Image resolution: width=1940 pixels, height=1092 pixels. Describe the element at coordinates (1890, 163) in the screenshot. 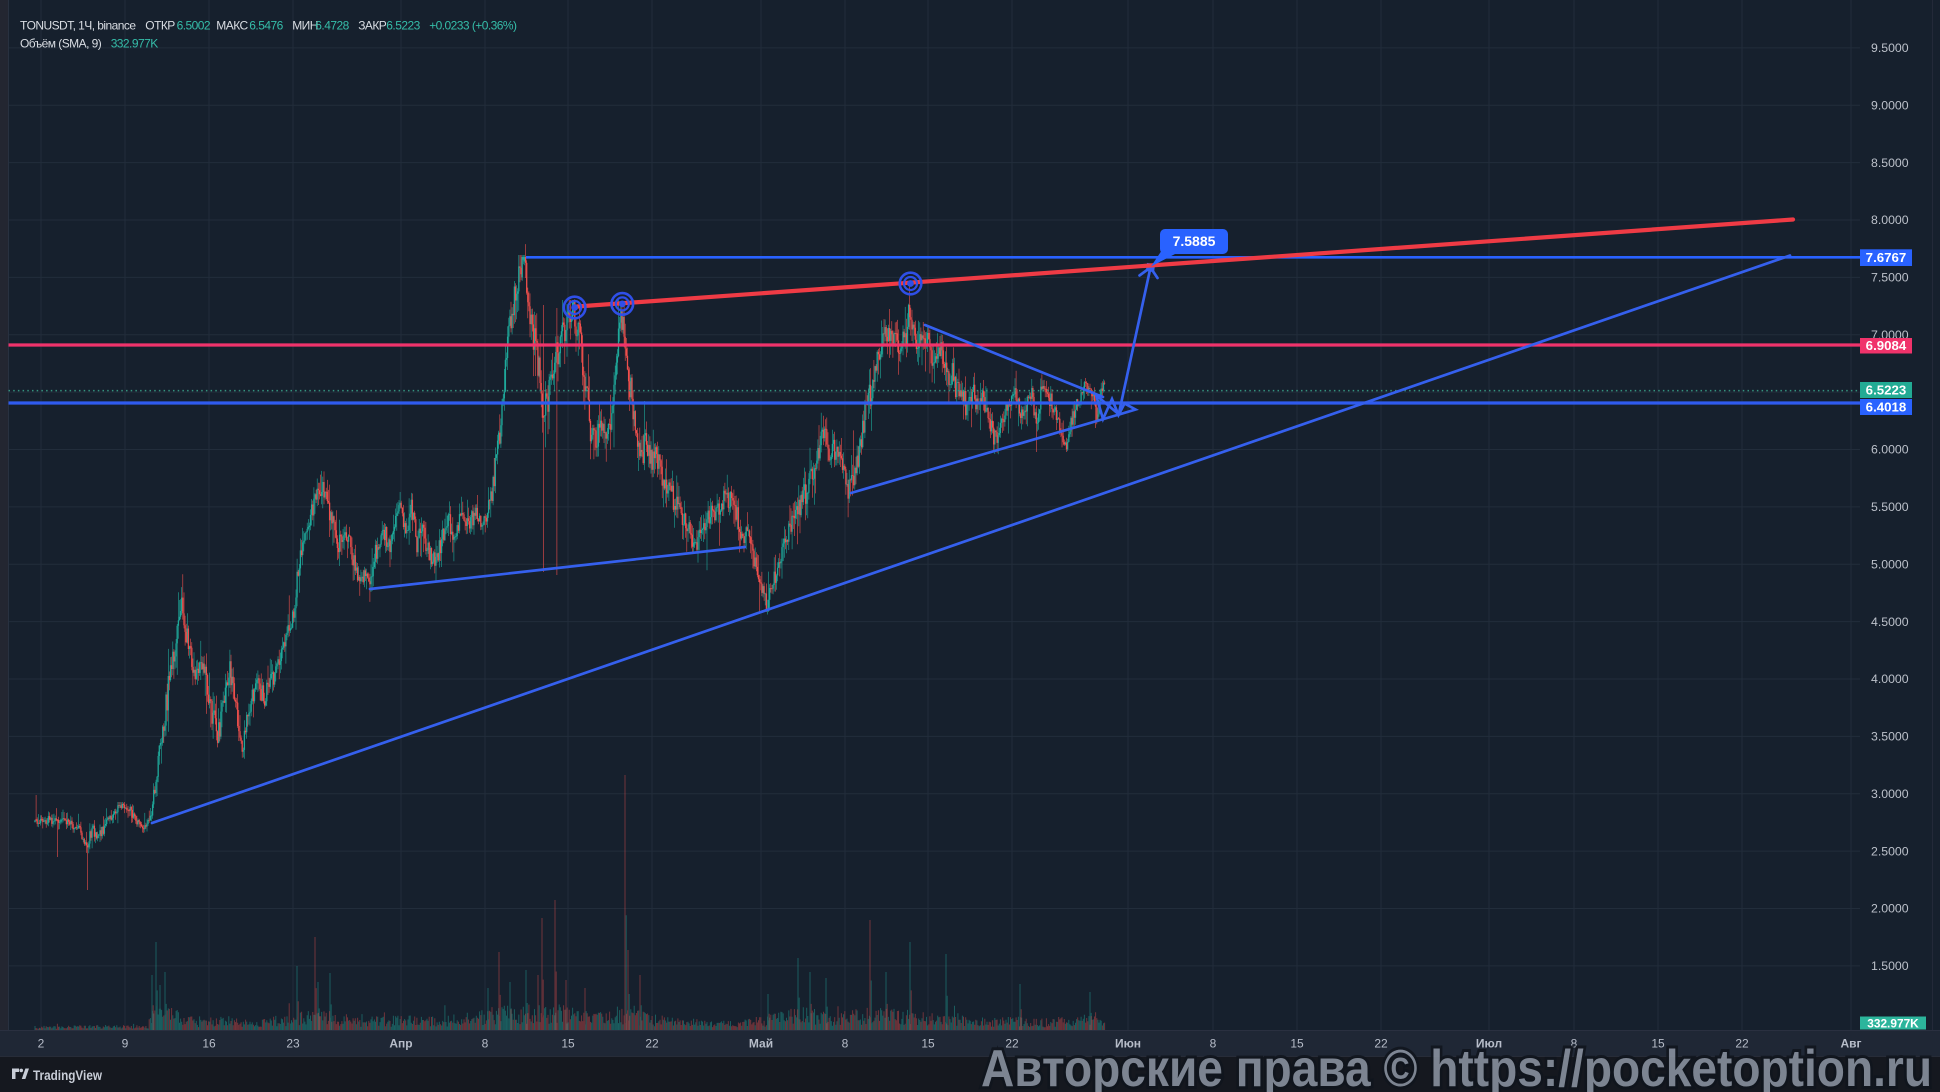

I see `svg-text: 8.5000` at that location.